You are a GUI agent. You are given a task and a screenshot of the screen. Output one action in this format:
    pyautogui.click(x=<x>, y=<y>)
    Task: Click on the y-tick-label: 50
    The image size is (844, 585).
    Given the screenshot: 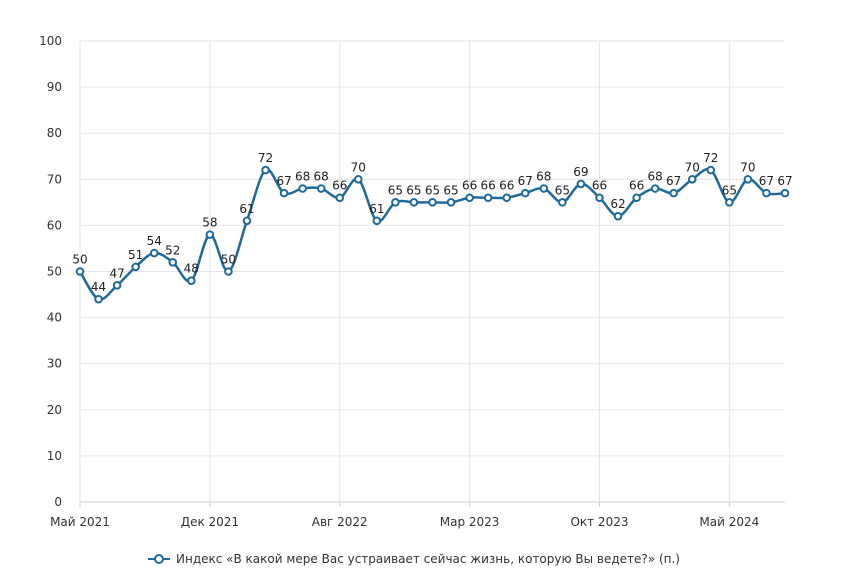 What is the action you would take?
    pyautogui.click(x=54, y=272)
    